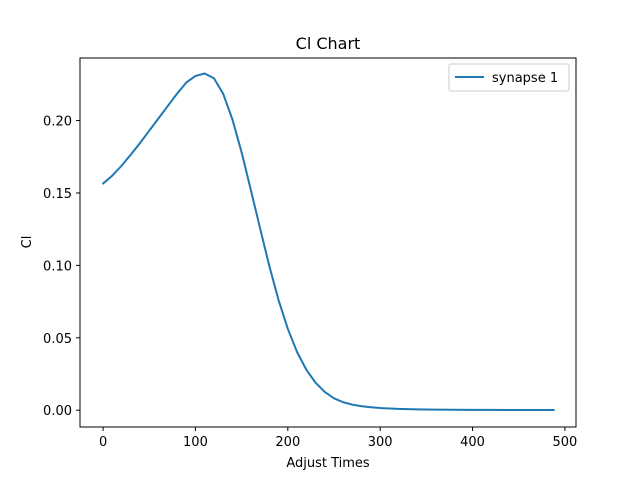 This screenshot has height=480, width=640. I want to click on y-tick-label: 0.15, so click(57, 194).